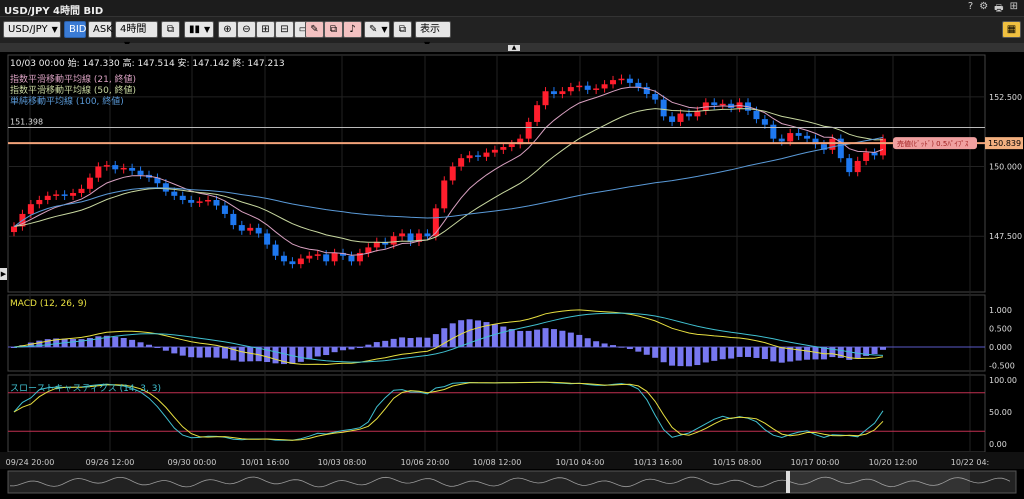 The image size is (1024, 499). What do you see at coordinates (100, 29) in the screenshot?
I see `ask-button: ASK` at bounding box center [100, 29].